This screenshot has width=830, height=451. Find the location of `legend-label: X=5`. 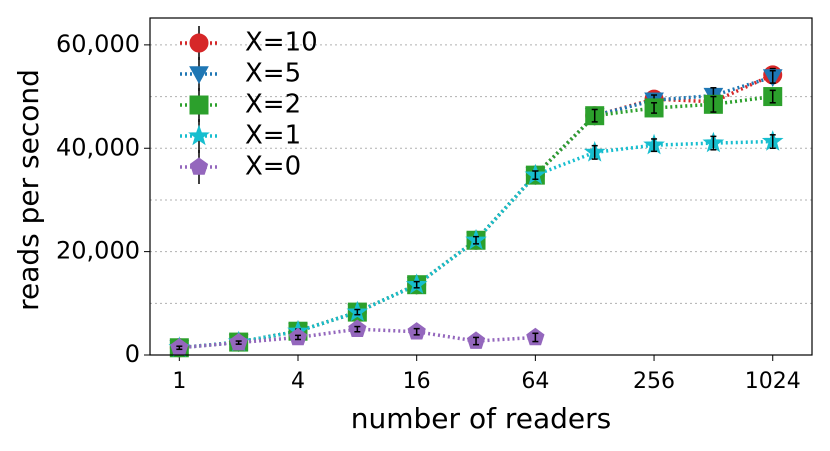

legend-label: X=5 is located at coordinates (273, 74).